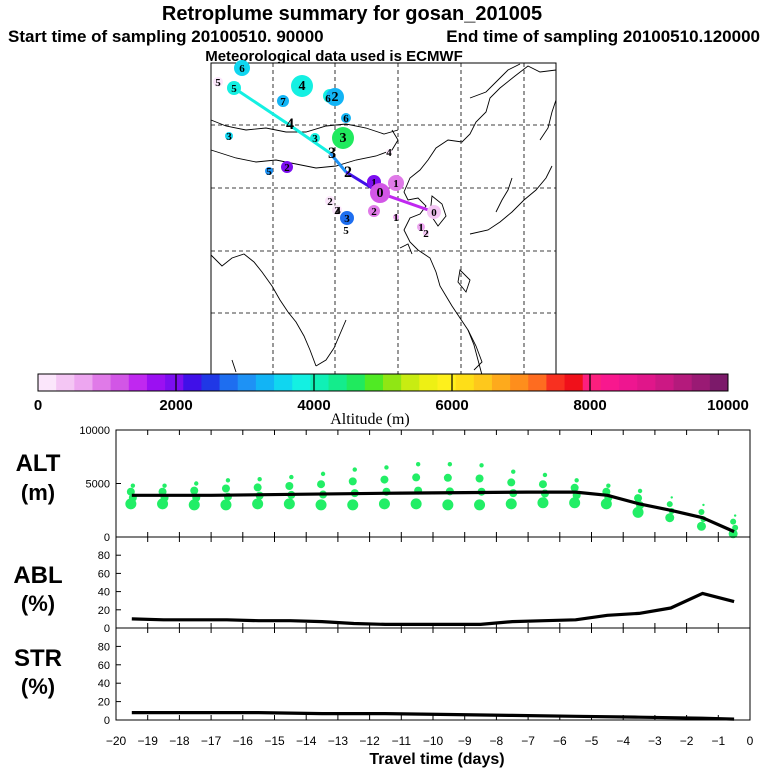 This screenshot has height=768, width=768. What do you see at coordinates (313, 405) in the screenshot?
I see `colorbar-tick-label: 4000` at bounding box center [313, 405].